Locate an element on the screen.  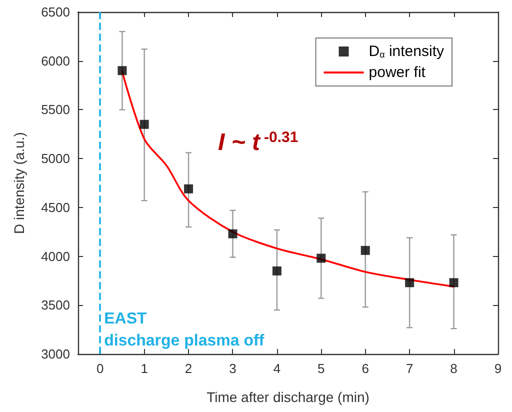
ref-line-label: EAST discharge plasma off is located at coordinates (184, 330).